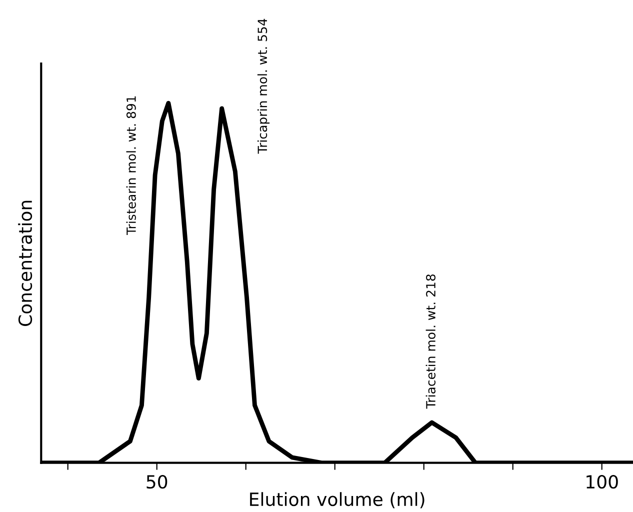  I want to click on annotation: Triacetin mol. wt. 218, so click(431, 341).